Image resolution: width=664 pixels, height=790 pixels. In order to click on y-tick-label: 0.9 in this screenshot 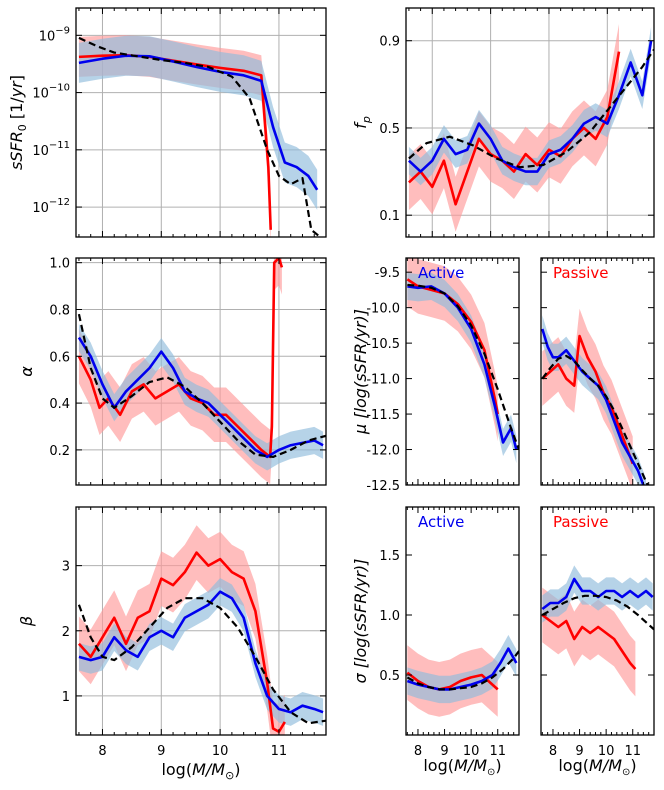, I will do `click(389, 42)`.